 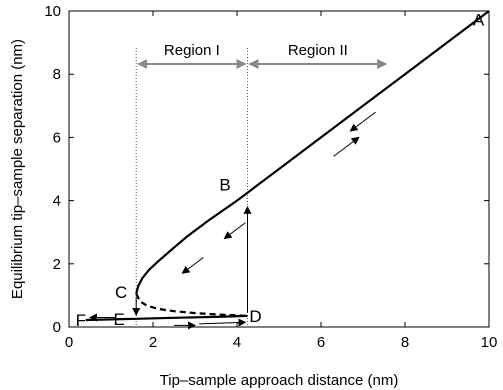 What do you see at coordinates (237, 342) in the screenshot?
I see `x-tick-label: 4` at bounding box center [237, 342].